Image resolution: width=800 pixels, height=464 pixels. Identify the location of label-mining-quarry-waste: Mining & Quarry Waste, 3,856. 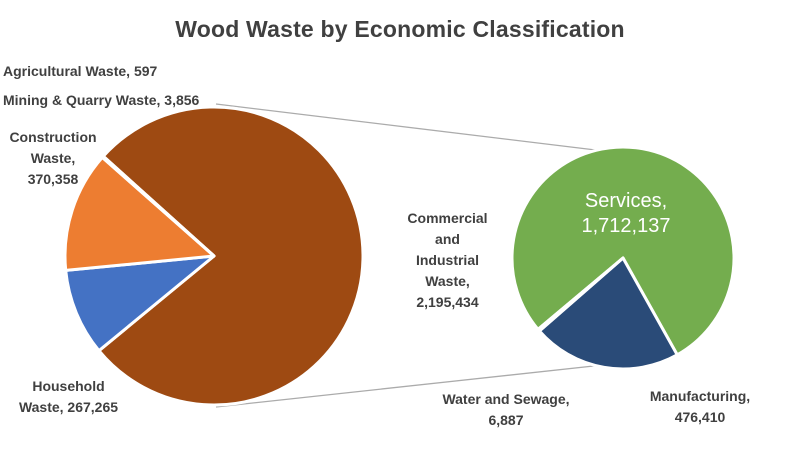
(101, 100).